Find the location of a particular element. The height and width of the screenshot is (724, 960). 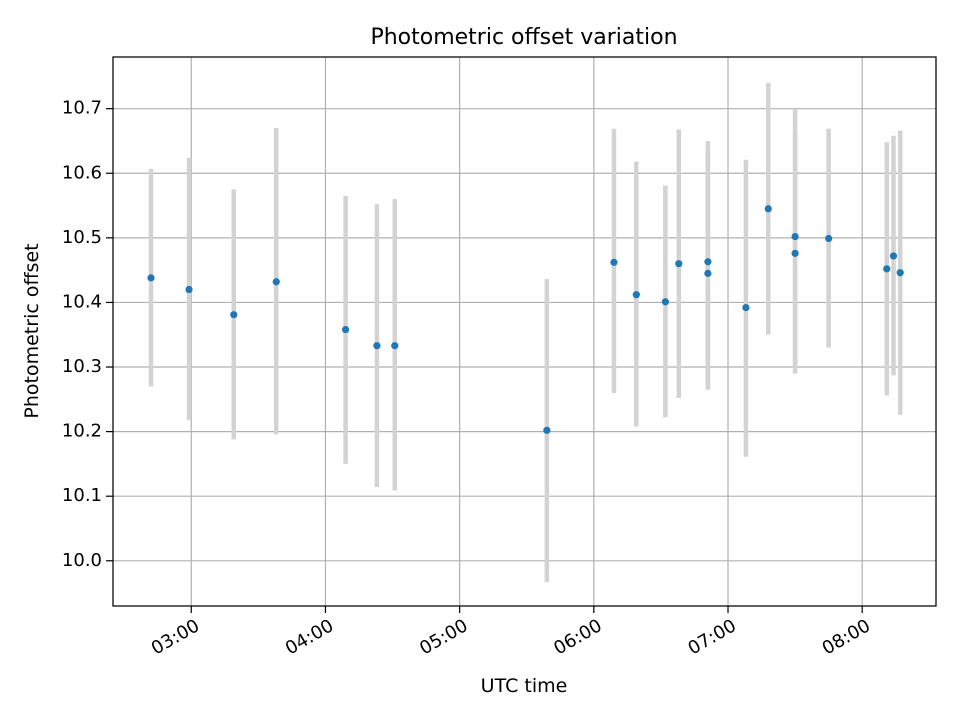

y-tick-label: 10.5 is located at coordinates (82, 237).